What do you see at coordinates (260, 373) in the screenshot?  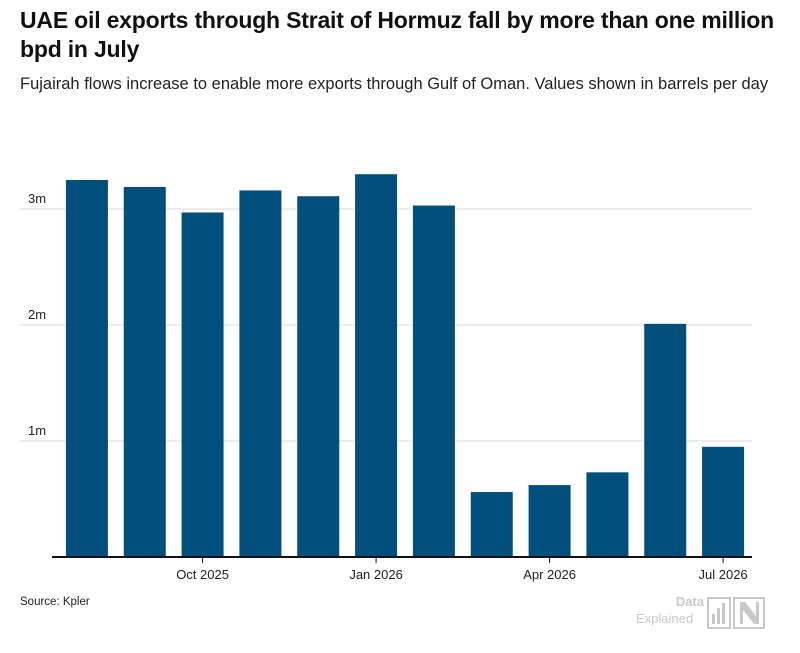 I see `bar-nov-2025` at bounding box center [260, 373].